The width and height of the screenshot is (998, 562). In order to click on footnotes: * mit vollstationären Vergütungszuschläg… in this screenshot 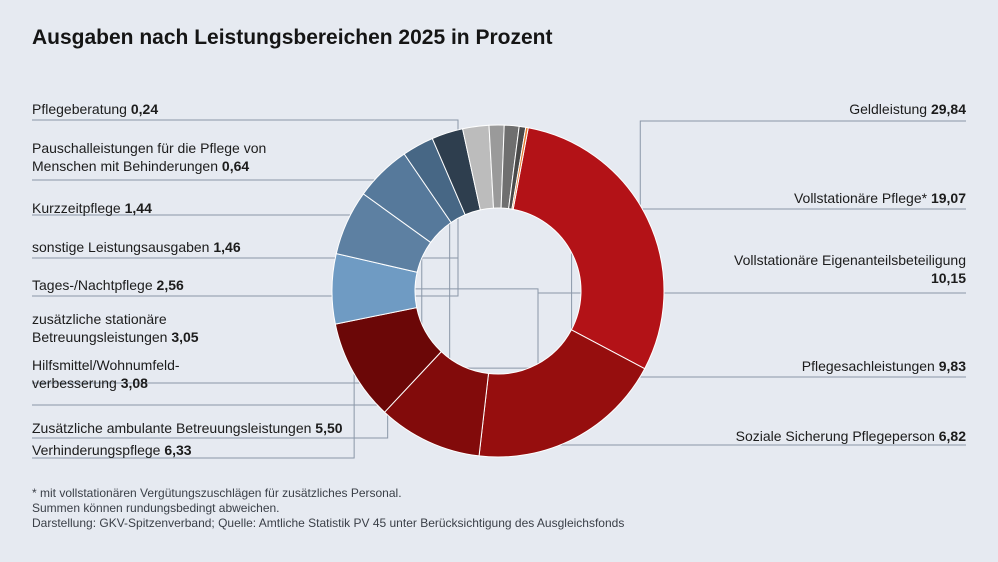, I will do `click(328, 508)`.